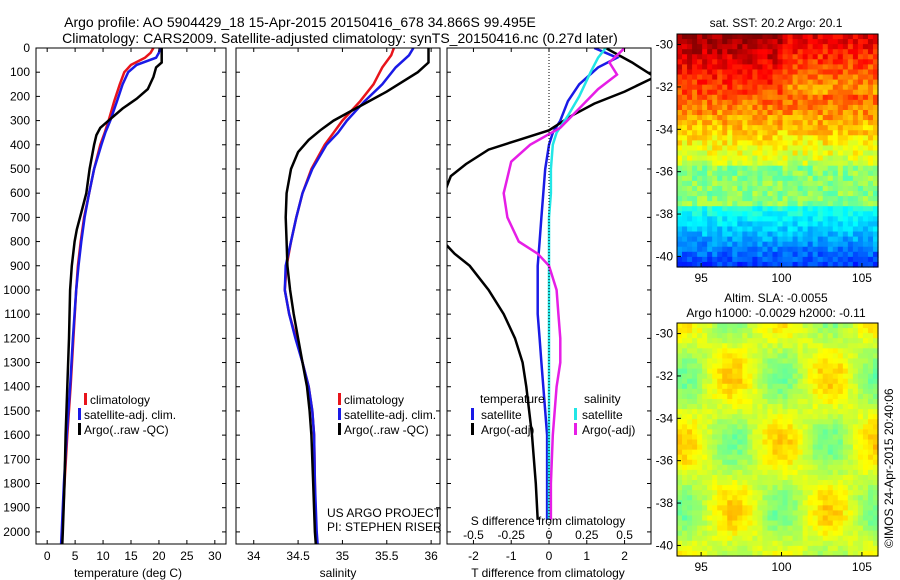 The height and width of the screenshot is (580, 900). I want to click on depth-tick-label: 2000, so click(16, 532).